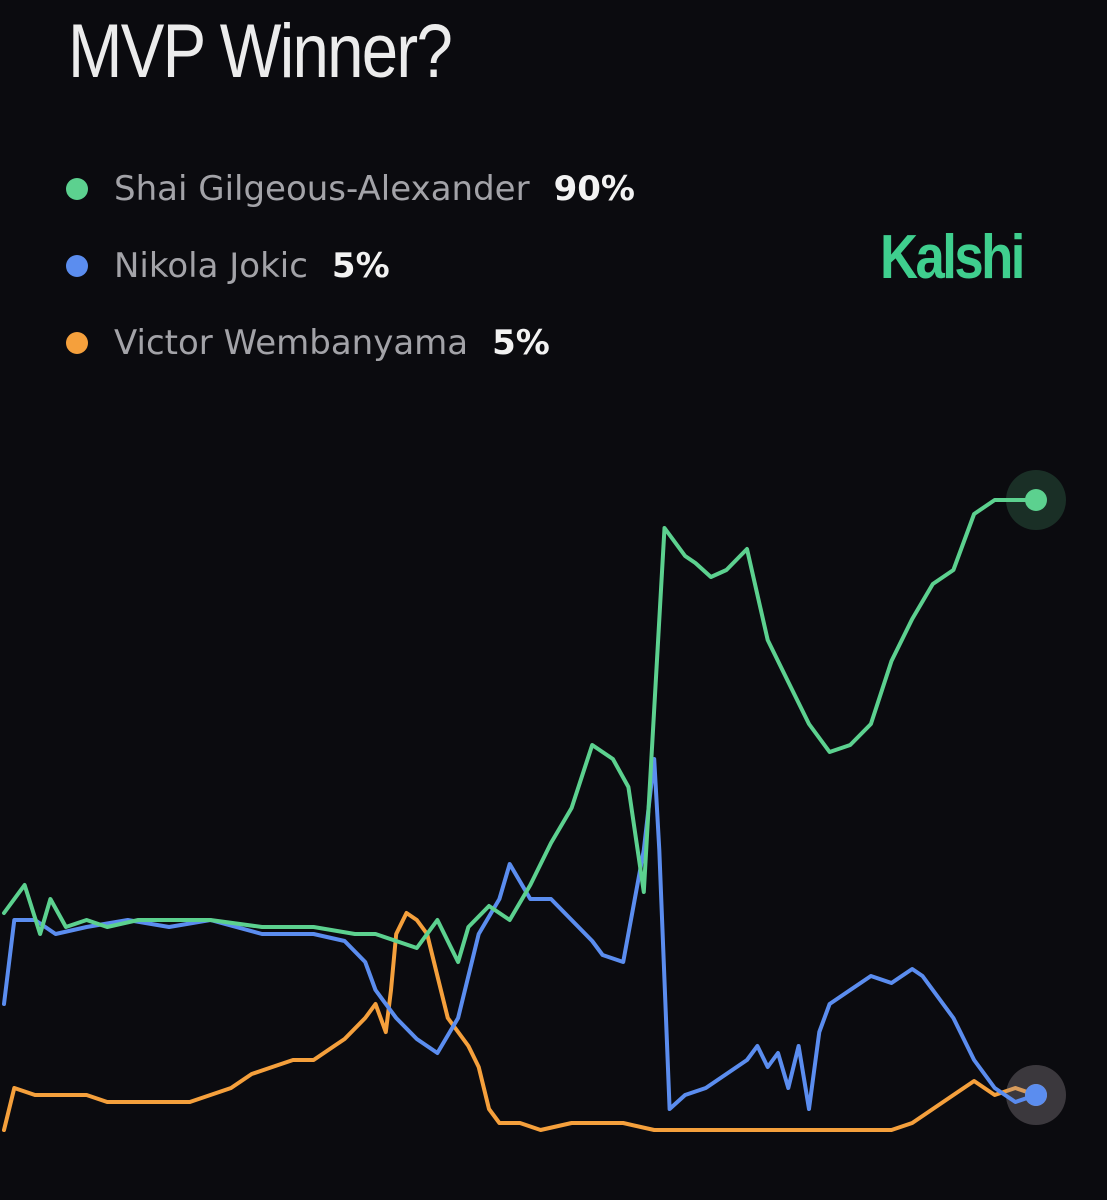  I want to click on legend-name: Shai Gilgeous-Alexander, so click(322, 188).